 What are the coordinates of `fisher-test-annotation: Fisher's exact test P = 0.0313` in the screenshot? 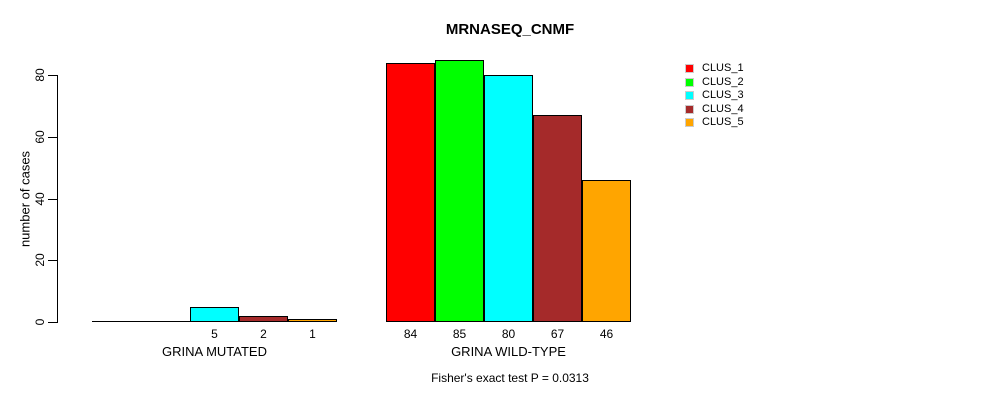 It's located at (510, 378).